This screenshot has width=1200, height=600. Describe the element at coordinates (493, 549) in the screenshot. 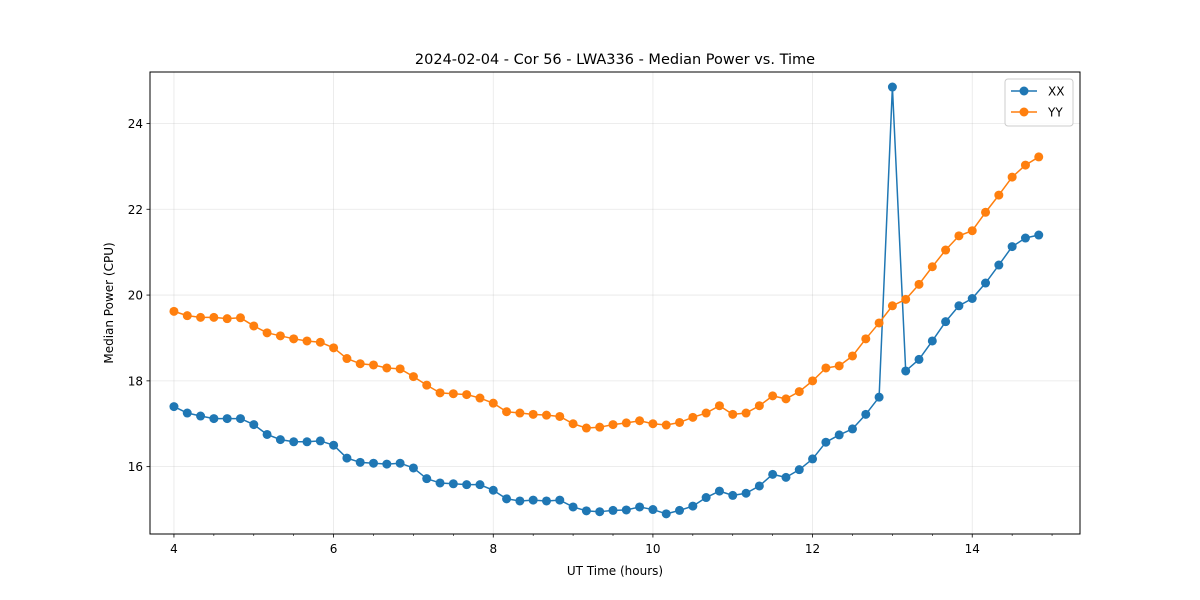

I see `x-tick-label: 8` at that location.